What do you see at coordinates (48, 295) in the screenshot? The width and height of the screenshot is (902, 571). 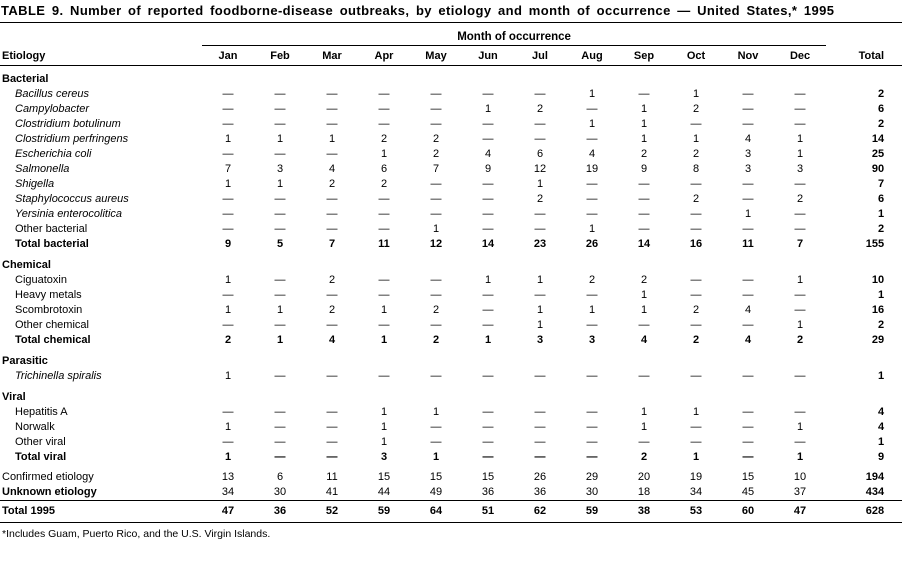 I see `etiology-label: Heavy metals` at bounding box center [48, 295].